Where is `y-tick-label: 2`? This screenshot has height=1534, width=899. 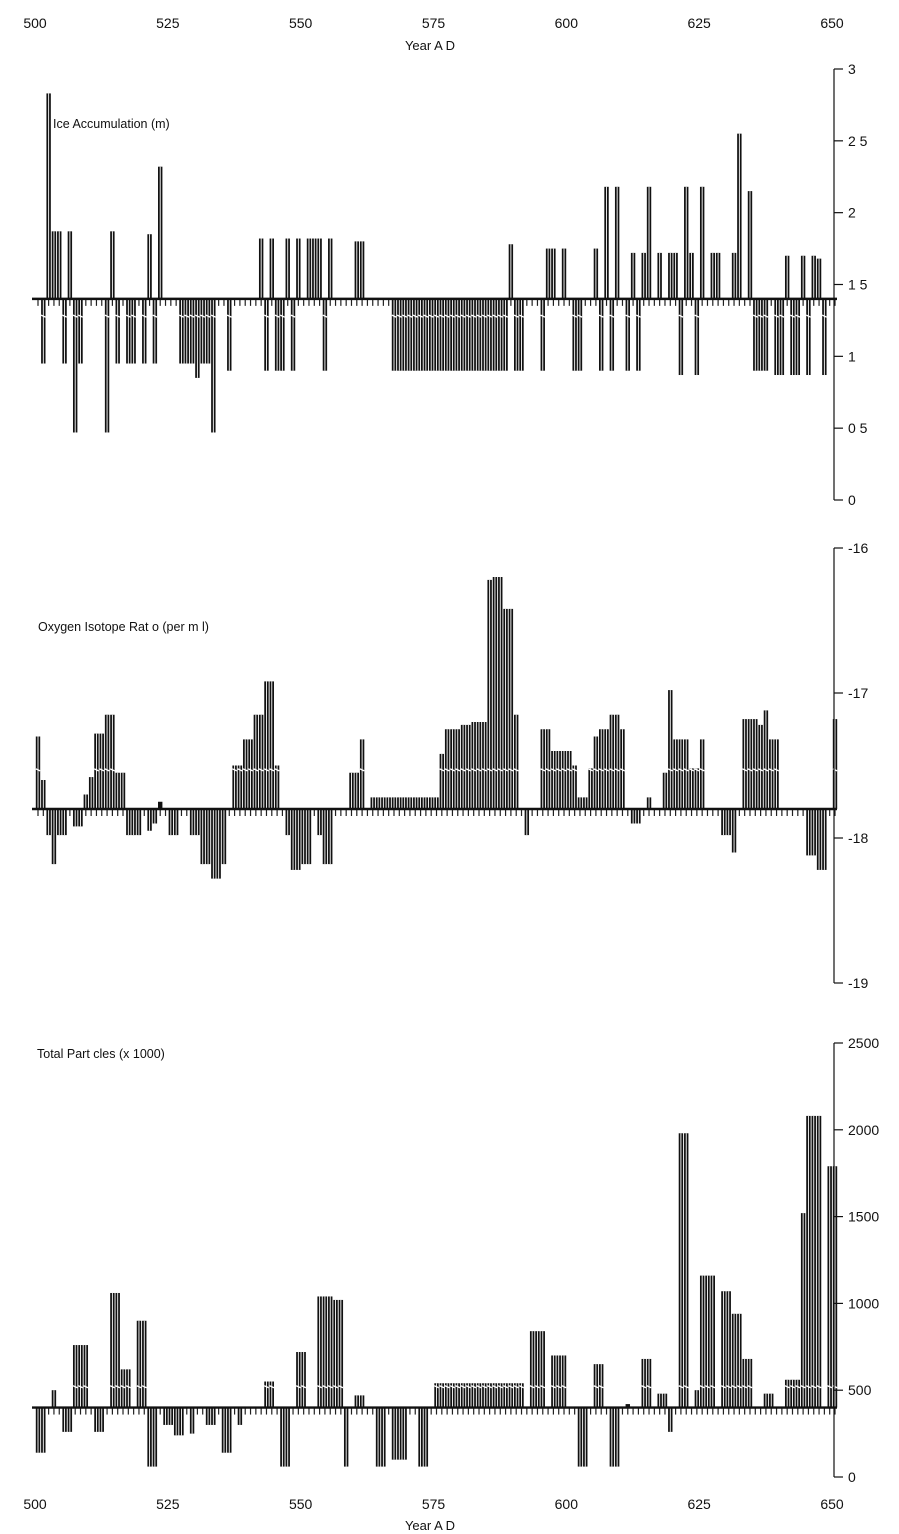
y-tick-label: 2 is located at coordinates (852, 213).